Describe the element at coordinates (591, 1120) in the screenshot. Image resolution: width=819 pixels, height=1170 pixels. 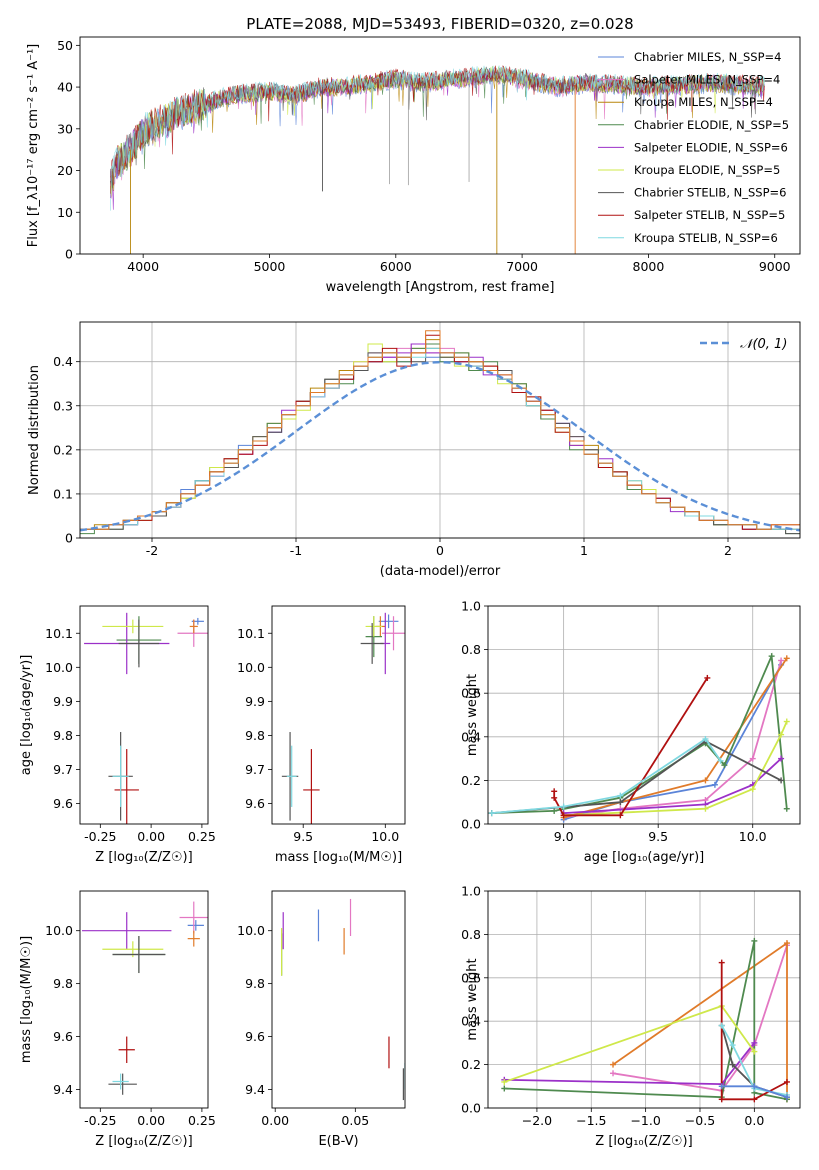
I see `x-tick-label: −1.5` at that location.